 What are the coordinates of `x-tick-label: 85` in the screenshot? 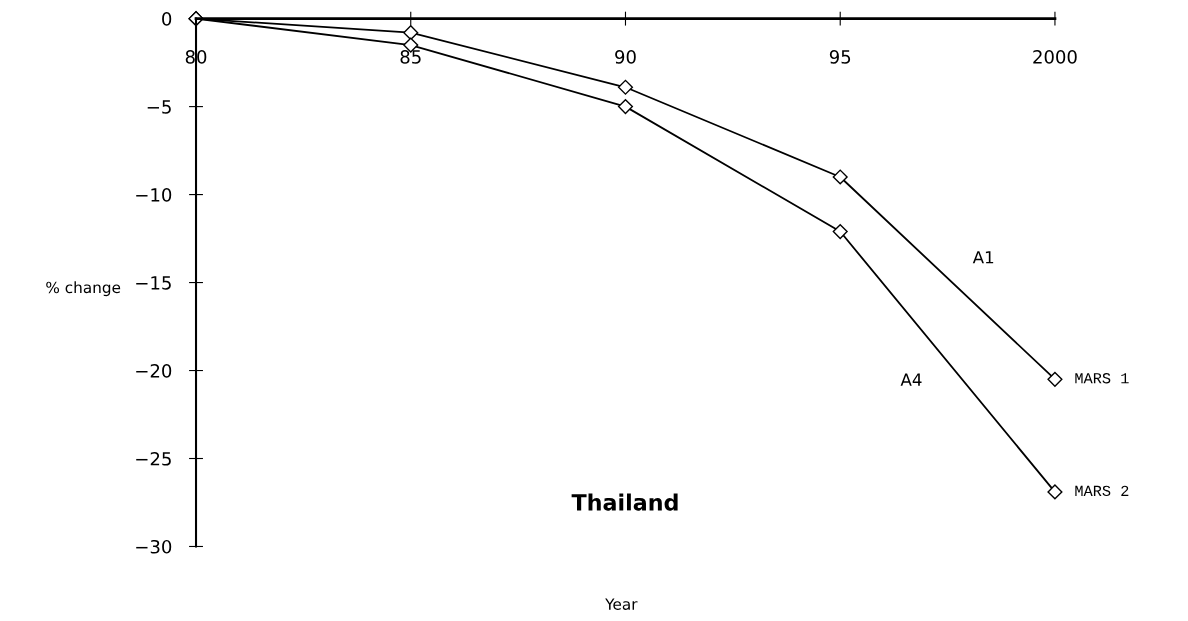 It's located at (410, 57).